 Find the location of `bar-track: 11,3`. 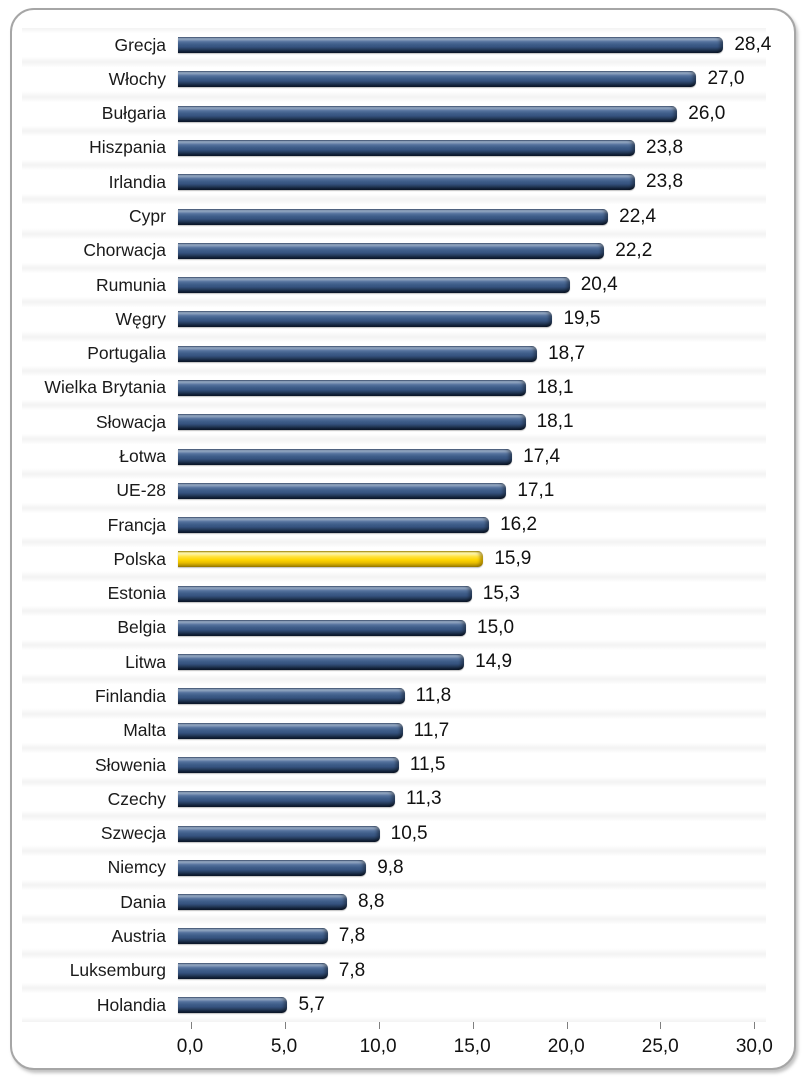

bar-track: 11,3 is located at coordinates (472, 799).